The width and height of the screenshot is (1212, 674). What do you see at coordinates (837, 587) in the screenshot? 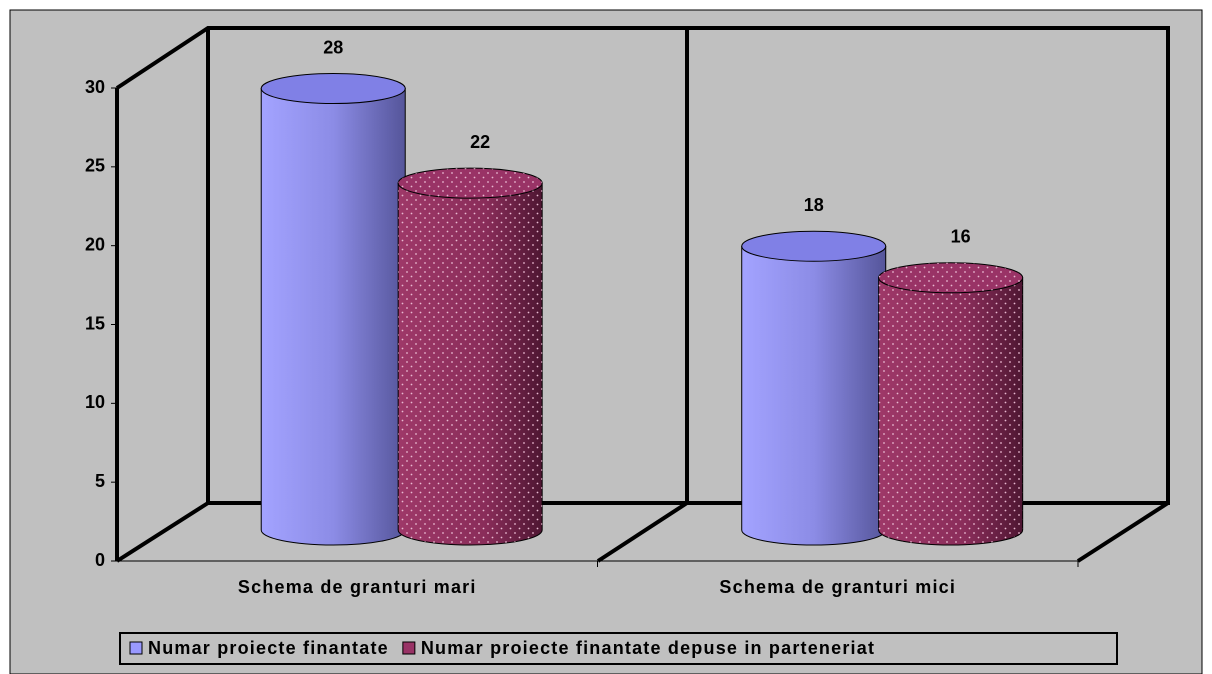
I see `x-tick-label: Schema de granturi mici` at bounding box center [837, 587].